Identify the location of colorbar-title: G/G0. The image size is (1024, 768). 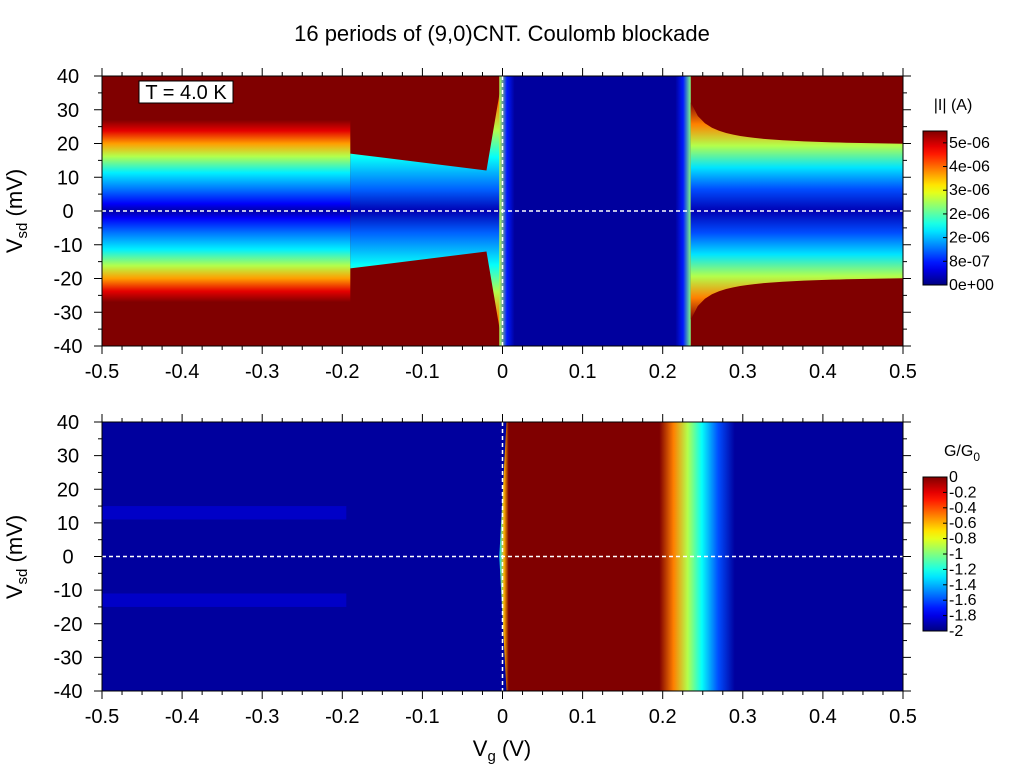
(962, 453).